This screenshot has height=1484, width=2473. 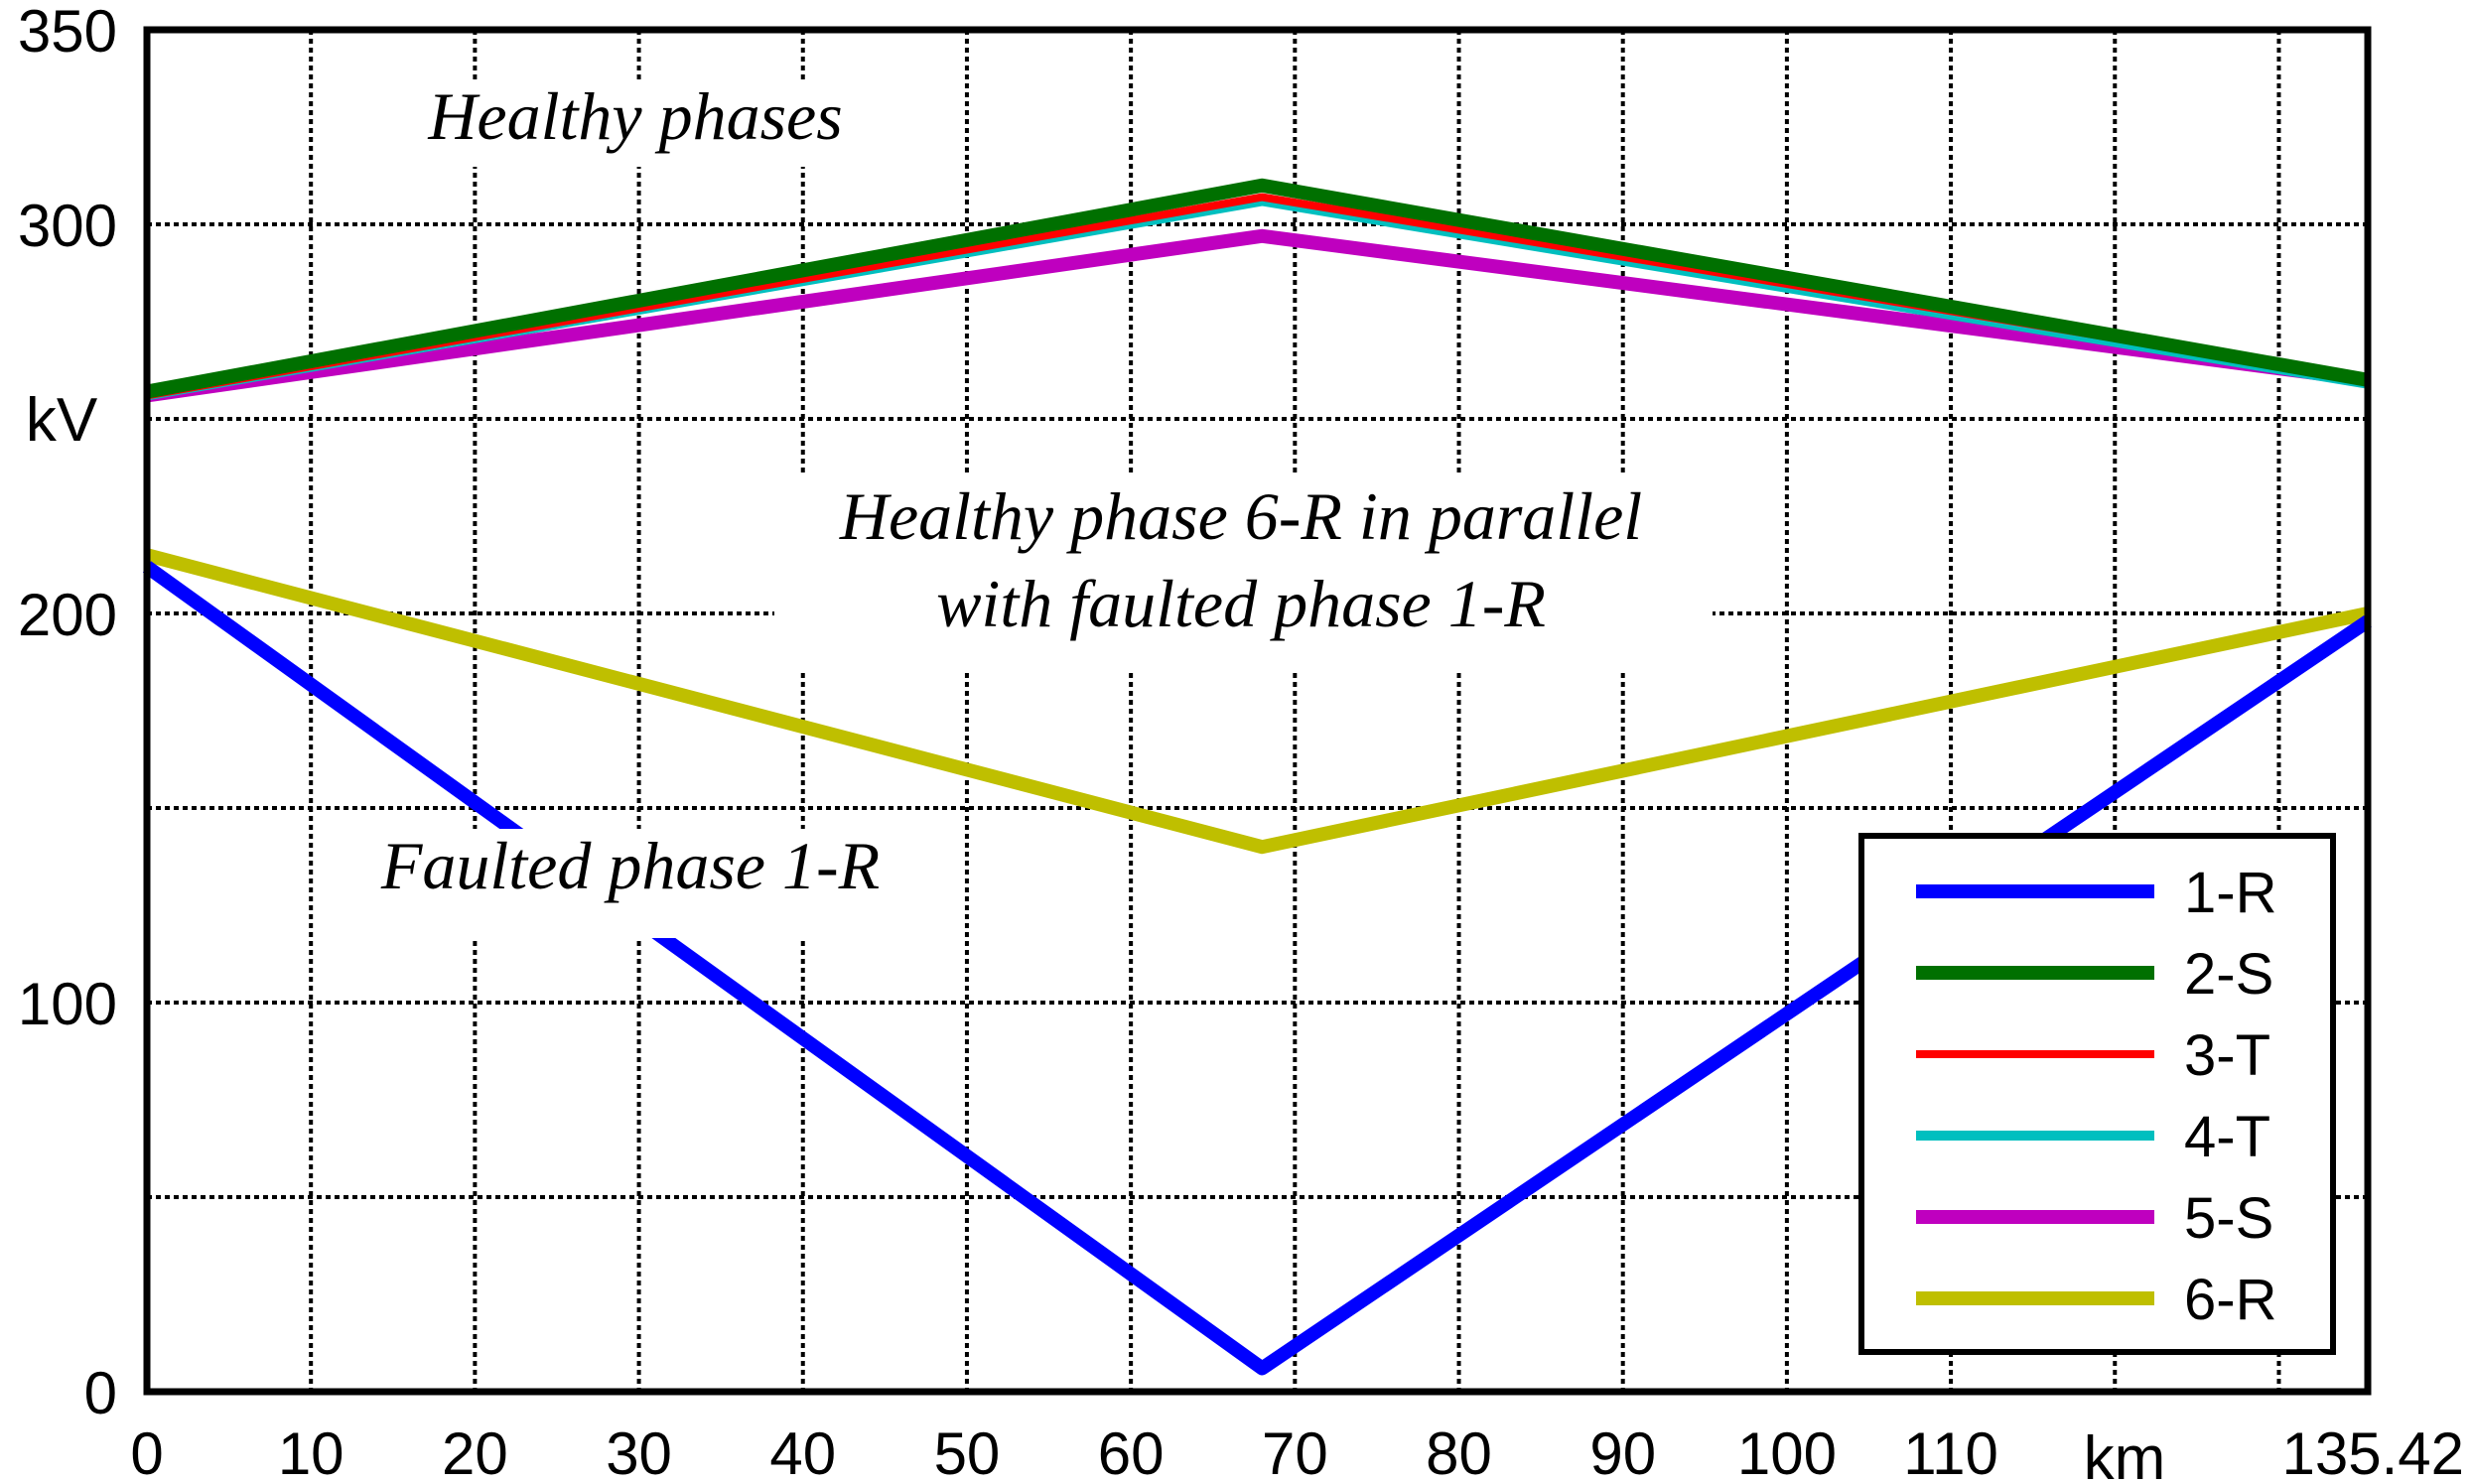 What do you see at coordinates (67, 1004) in the screenshot?
I see `y-tick-label: 100` at bounding box center [67, 1004].